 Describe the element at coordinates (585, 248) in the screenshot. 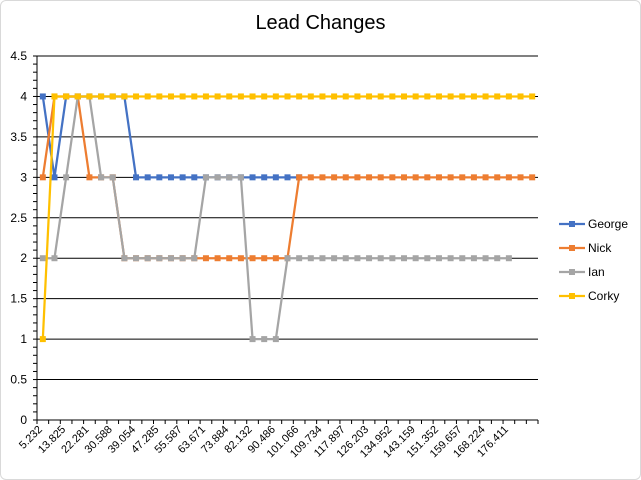

I see `legend-item-nick: Nick` at that location.